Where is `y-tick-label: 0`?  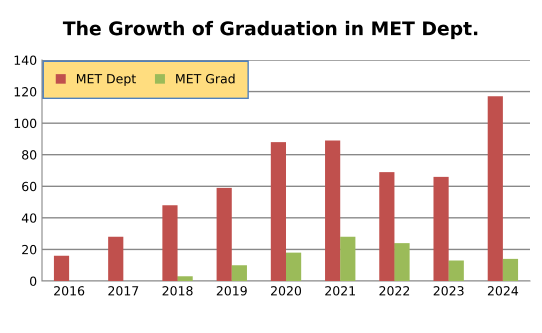
y-tick-label: 0 is located at coordinates (33, 281).